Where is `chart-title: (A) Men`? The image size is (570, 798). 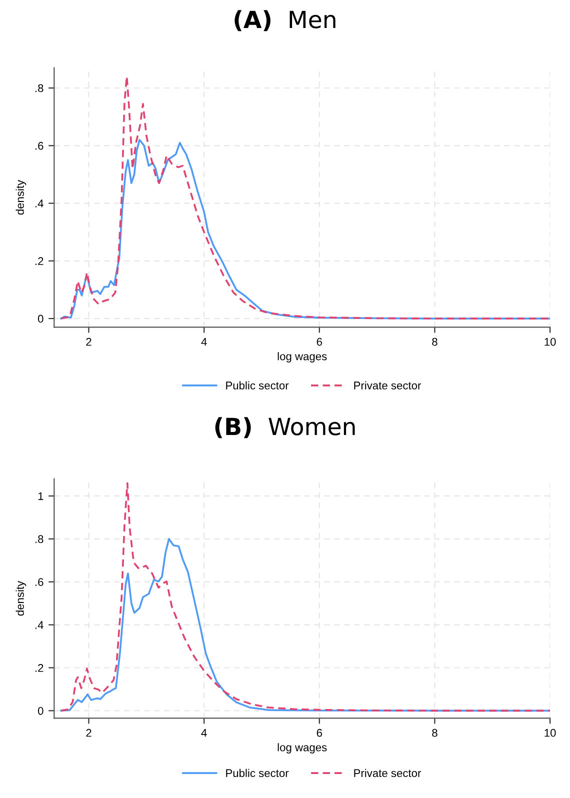
chart-title: (A) Men is located at coordinates (285, 21).